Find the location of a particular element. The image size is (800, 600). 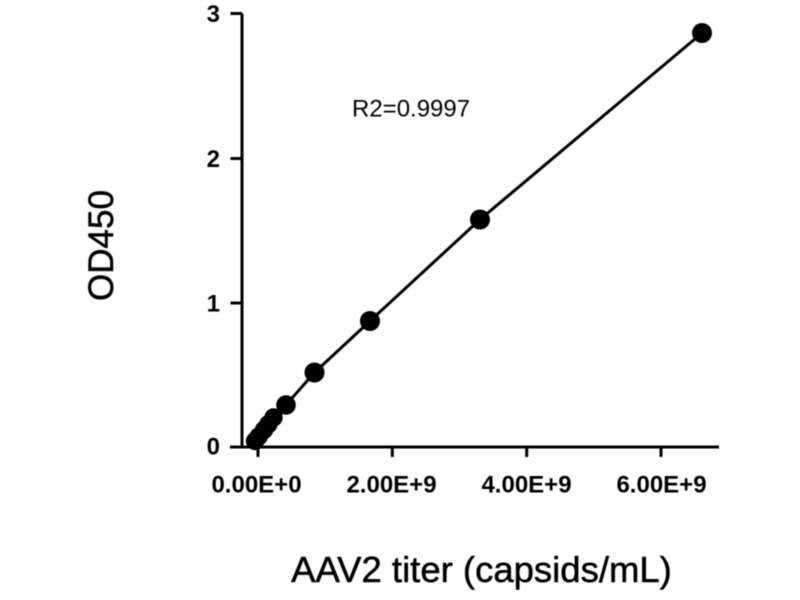

svg-text: 3 is located at coordinates (213, 14).